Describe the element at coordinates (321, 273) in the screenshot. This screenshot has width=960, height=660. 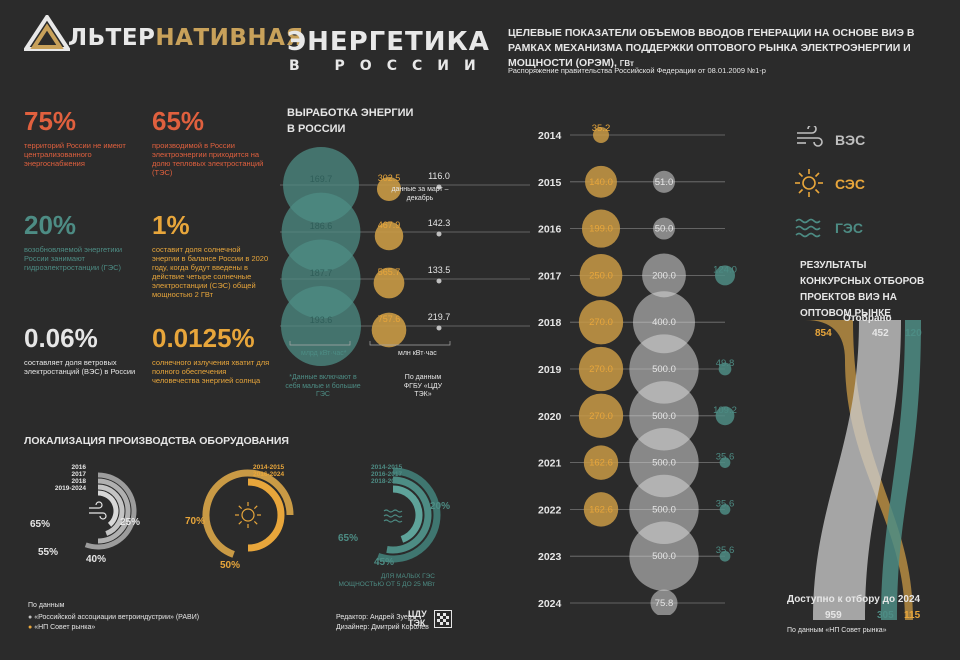
I see `generation-hydro-value: 187.7` at that location.